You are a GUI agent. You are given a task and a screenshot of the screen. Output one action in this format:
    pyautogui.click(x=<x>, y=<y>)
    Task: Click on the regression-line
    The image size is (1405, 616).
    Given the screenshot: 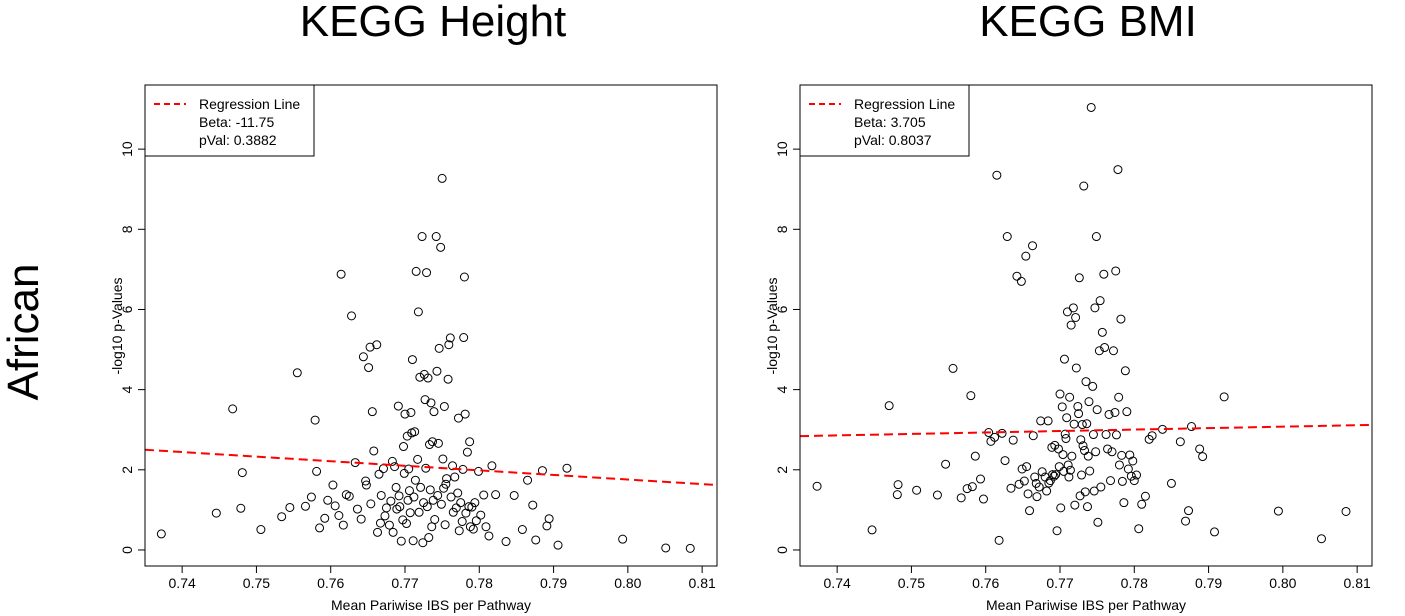 What is the action you would take?
    pyautogui.click(x=431, y=467)
    